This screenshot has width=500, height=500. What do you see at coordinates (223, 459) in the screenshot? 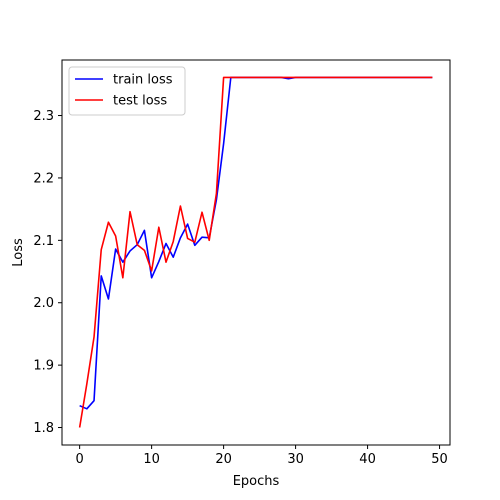
I see `x-tick-label: 20` at bounding box center [223, 459].